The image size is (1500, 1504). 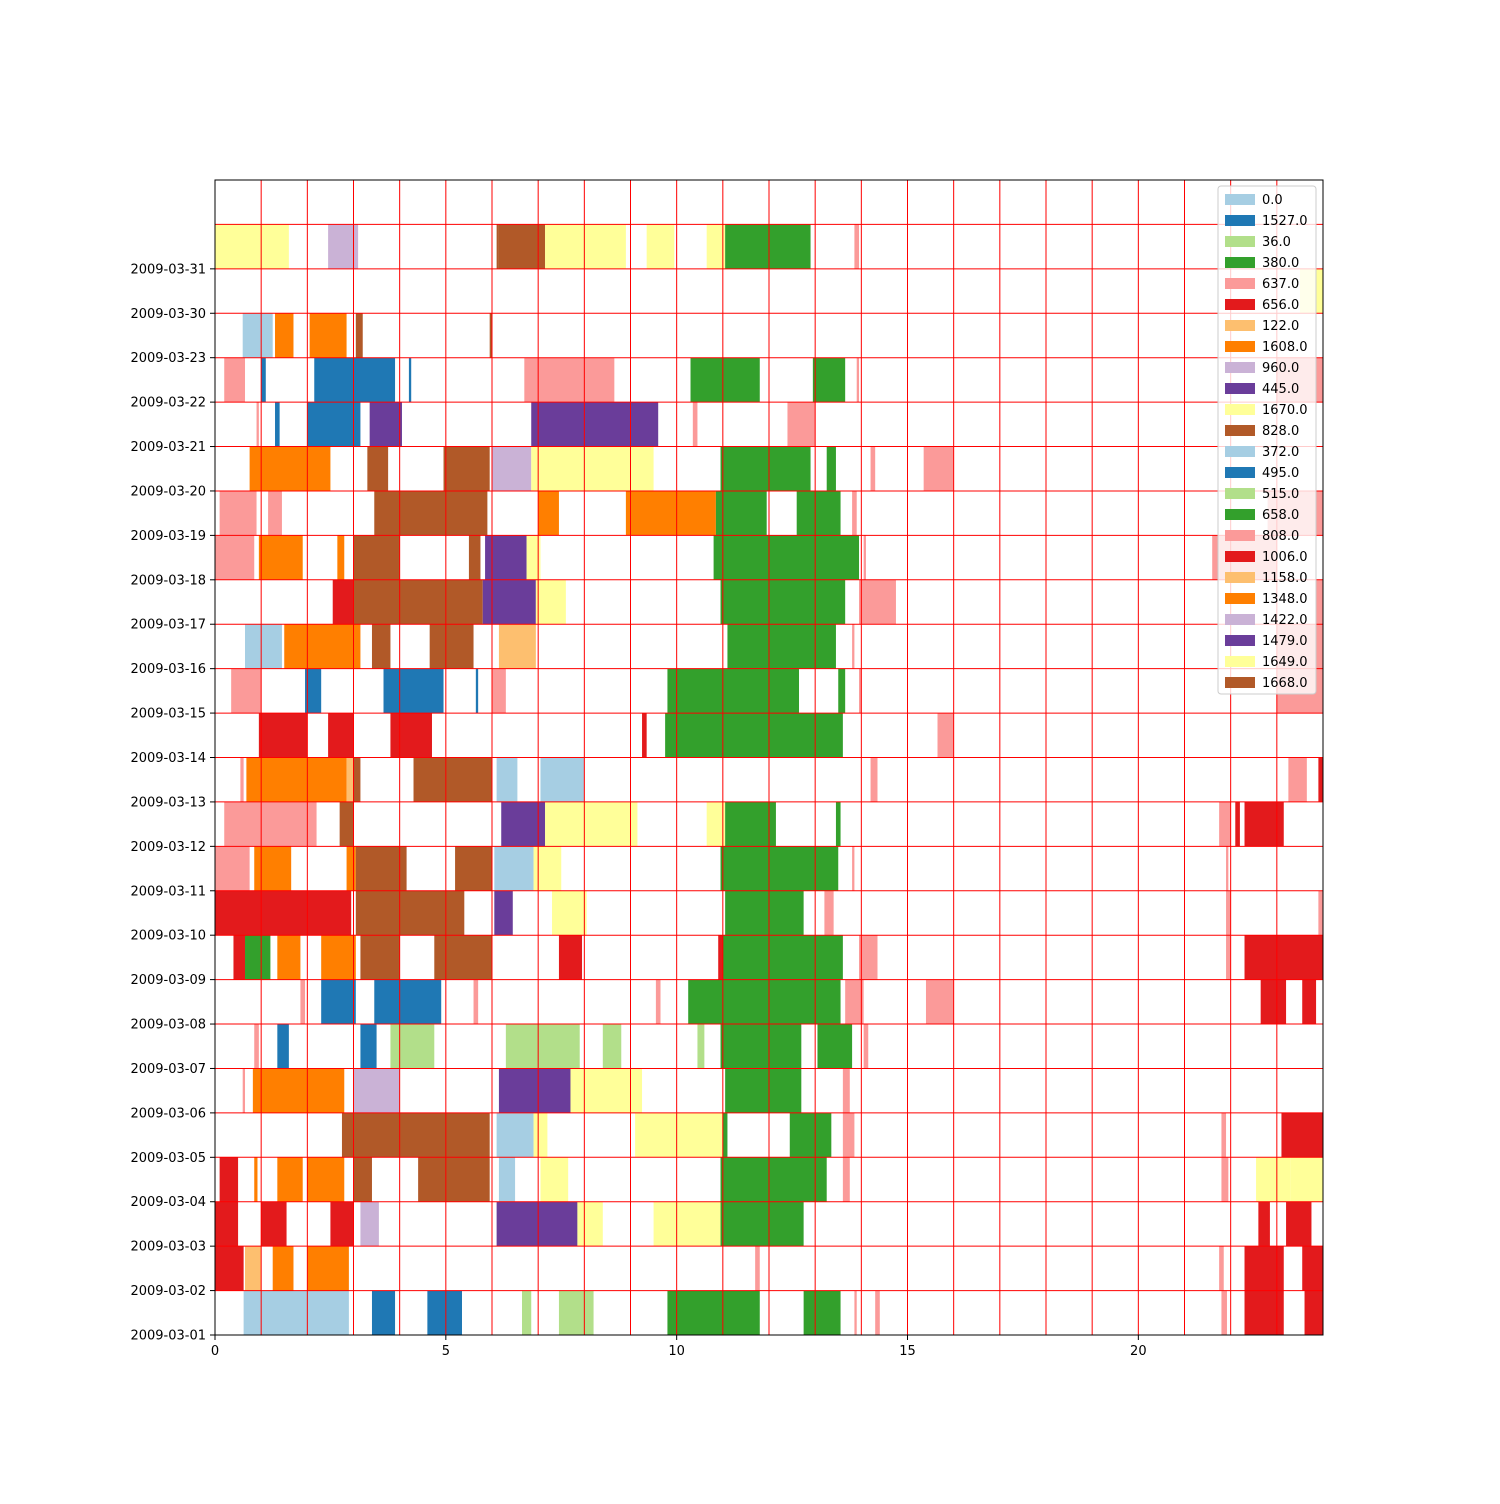 What do you see at coordinates (168, 403) in the screenshot?
I see `y-tick-label-21: 2009-03-22` at bounding box center [168, 403].